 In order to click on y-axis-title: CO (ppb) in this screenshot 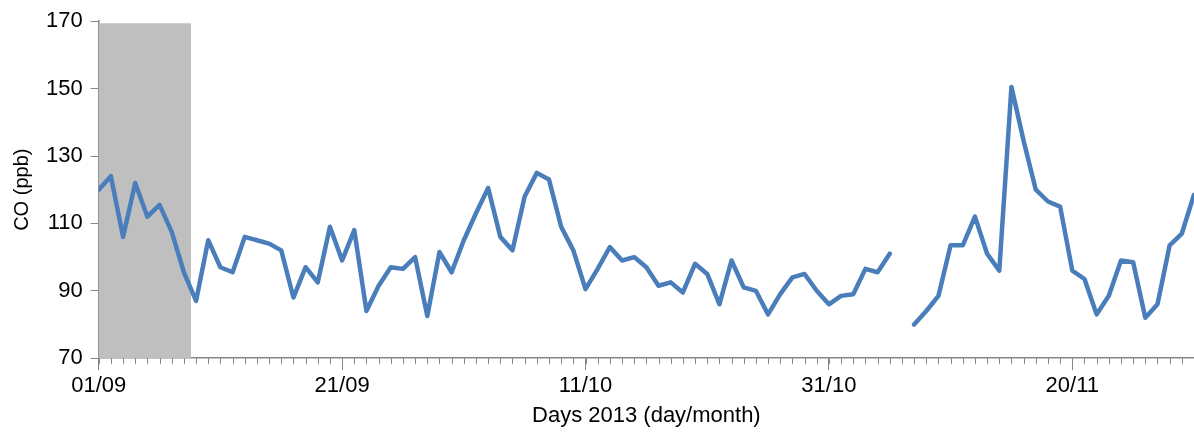, I will do `click(20, 189)`.